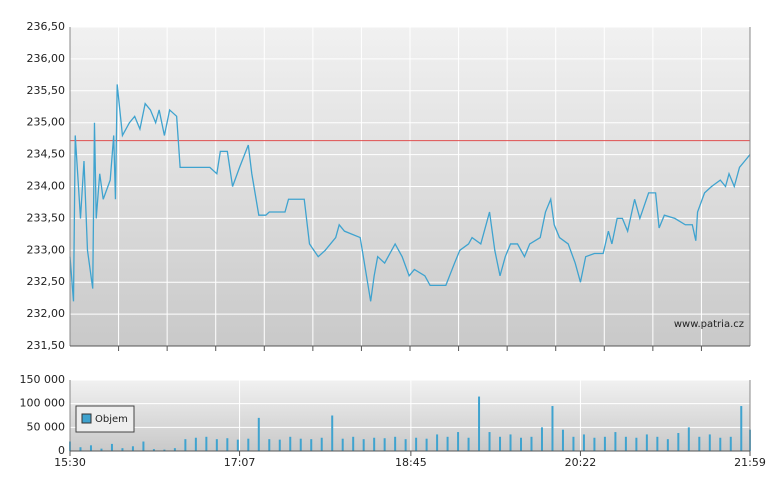  Describe the element at coordinates (46, 154) in the screenshot. I see `y-tick-label: 234,50` at that location.